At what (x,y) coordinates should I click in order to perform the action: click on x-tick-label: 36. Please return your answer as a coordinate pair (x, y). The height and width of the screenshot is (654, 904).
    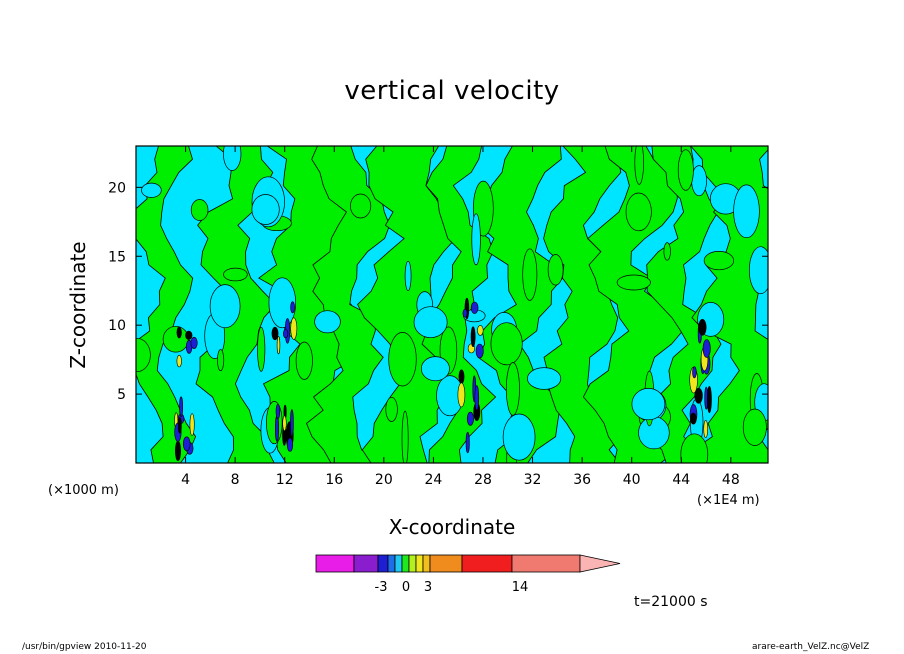
    Looking at the image, I should click on (582, 480).